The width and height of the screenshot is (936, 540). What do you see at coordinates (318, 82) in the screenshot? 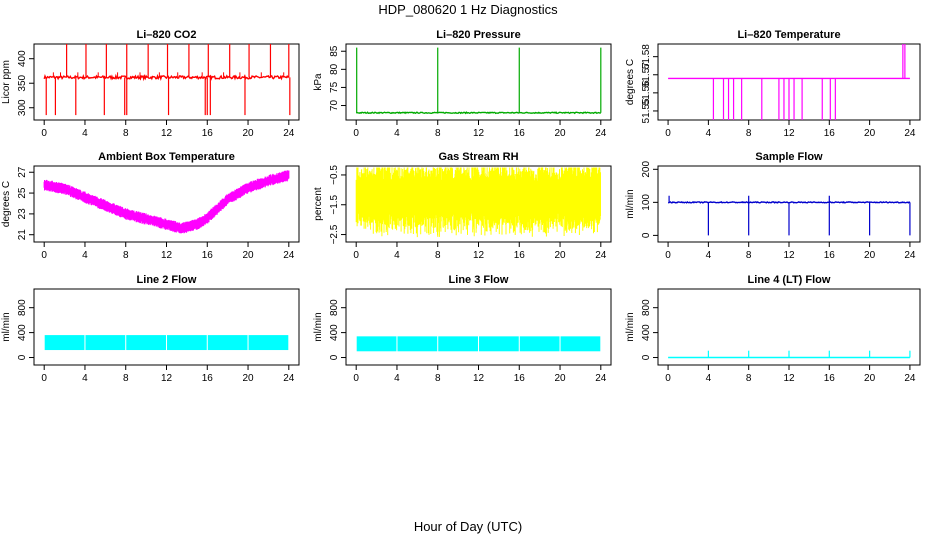
I see `y-axis-label: kPa` at bounding box center [318, 82].